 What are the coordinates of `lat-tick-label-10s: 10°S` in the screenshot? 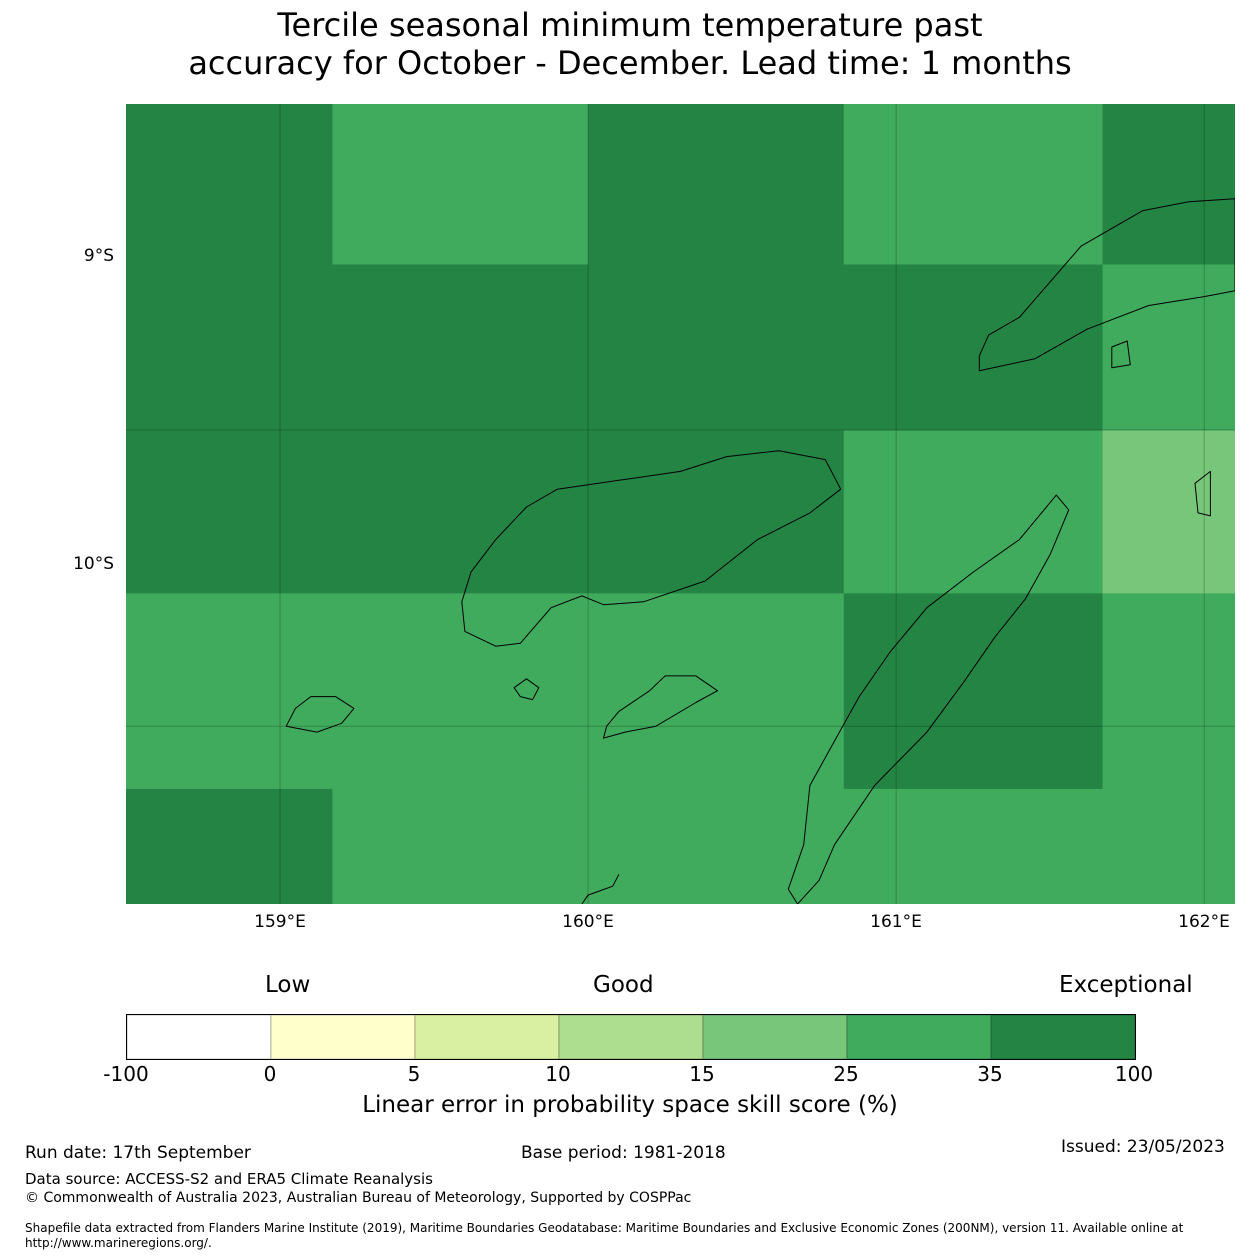 It's located at (93, 564).